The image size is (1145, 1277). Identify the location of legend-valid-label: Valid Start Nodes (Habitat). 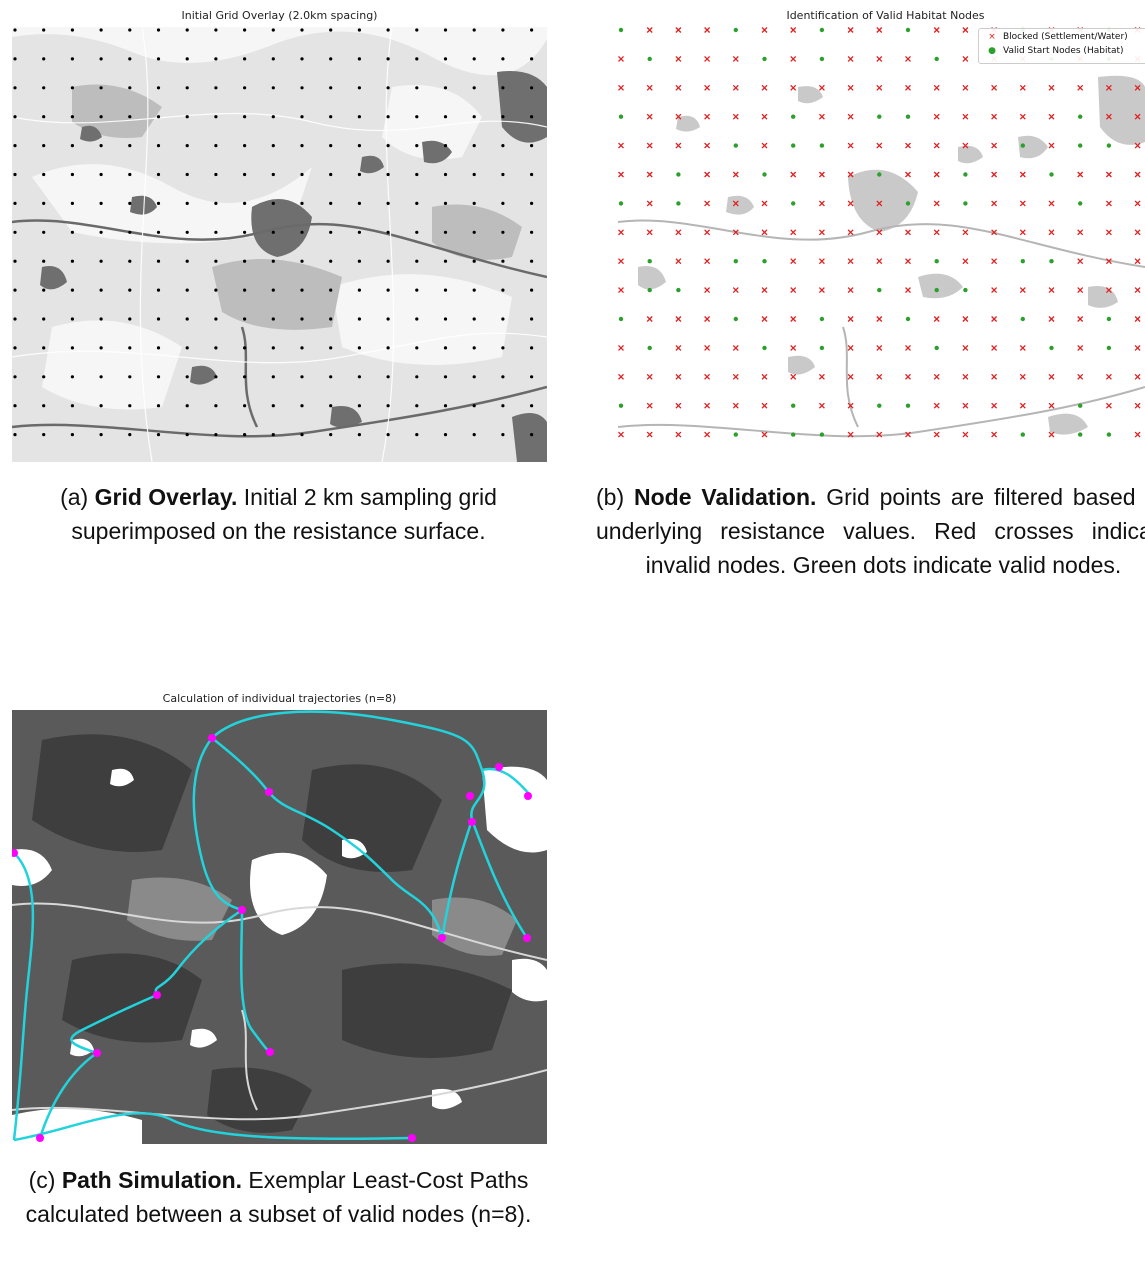
(1063, 51).